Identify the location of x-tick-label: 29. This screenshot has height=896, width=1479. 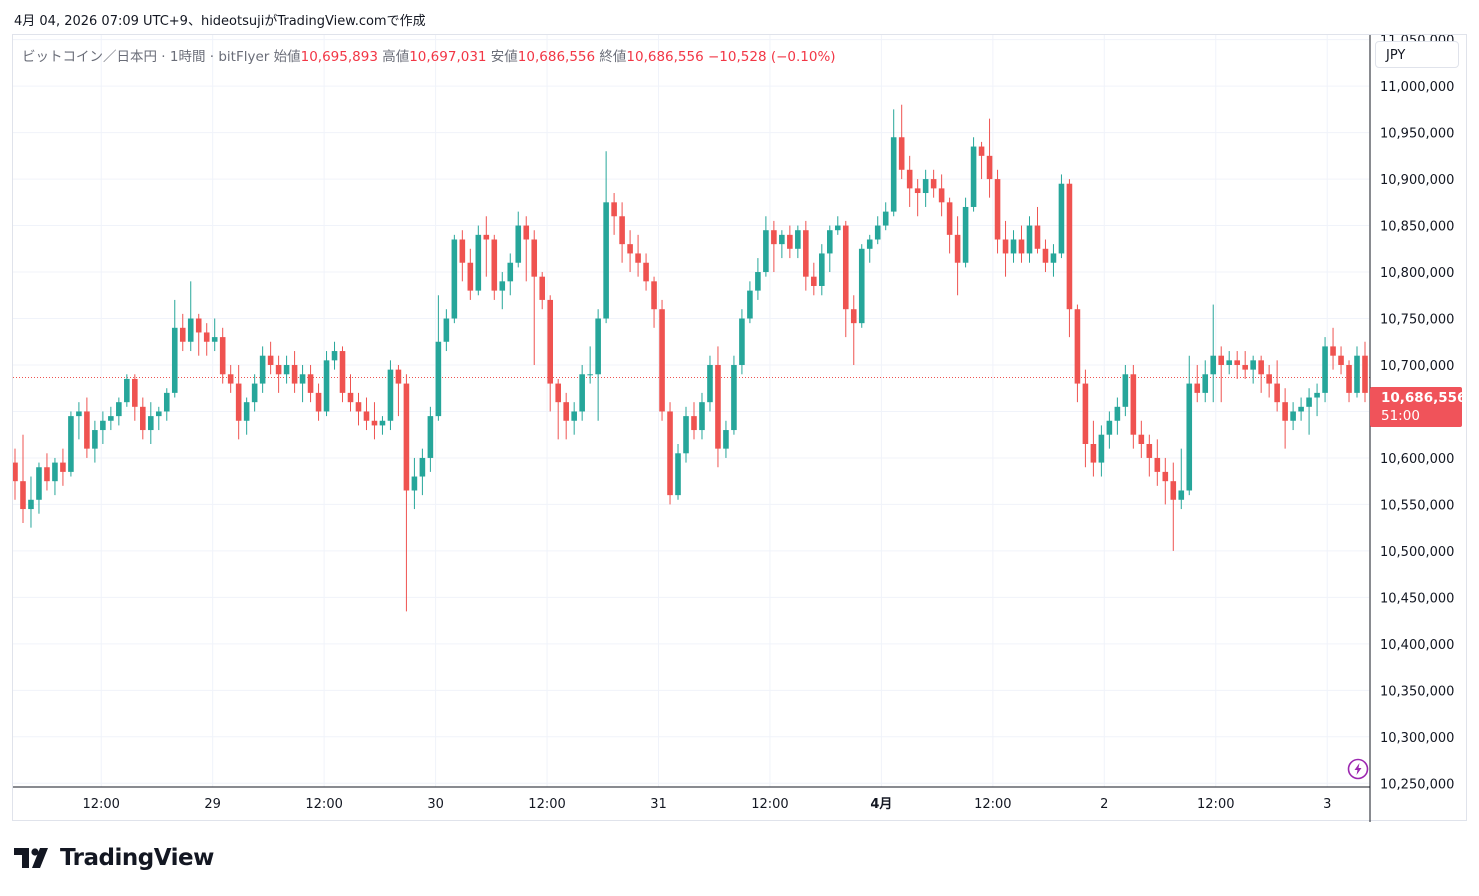
(212, 804).